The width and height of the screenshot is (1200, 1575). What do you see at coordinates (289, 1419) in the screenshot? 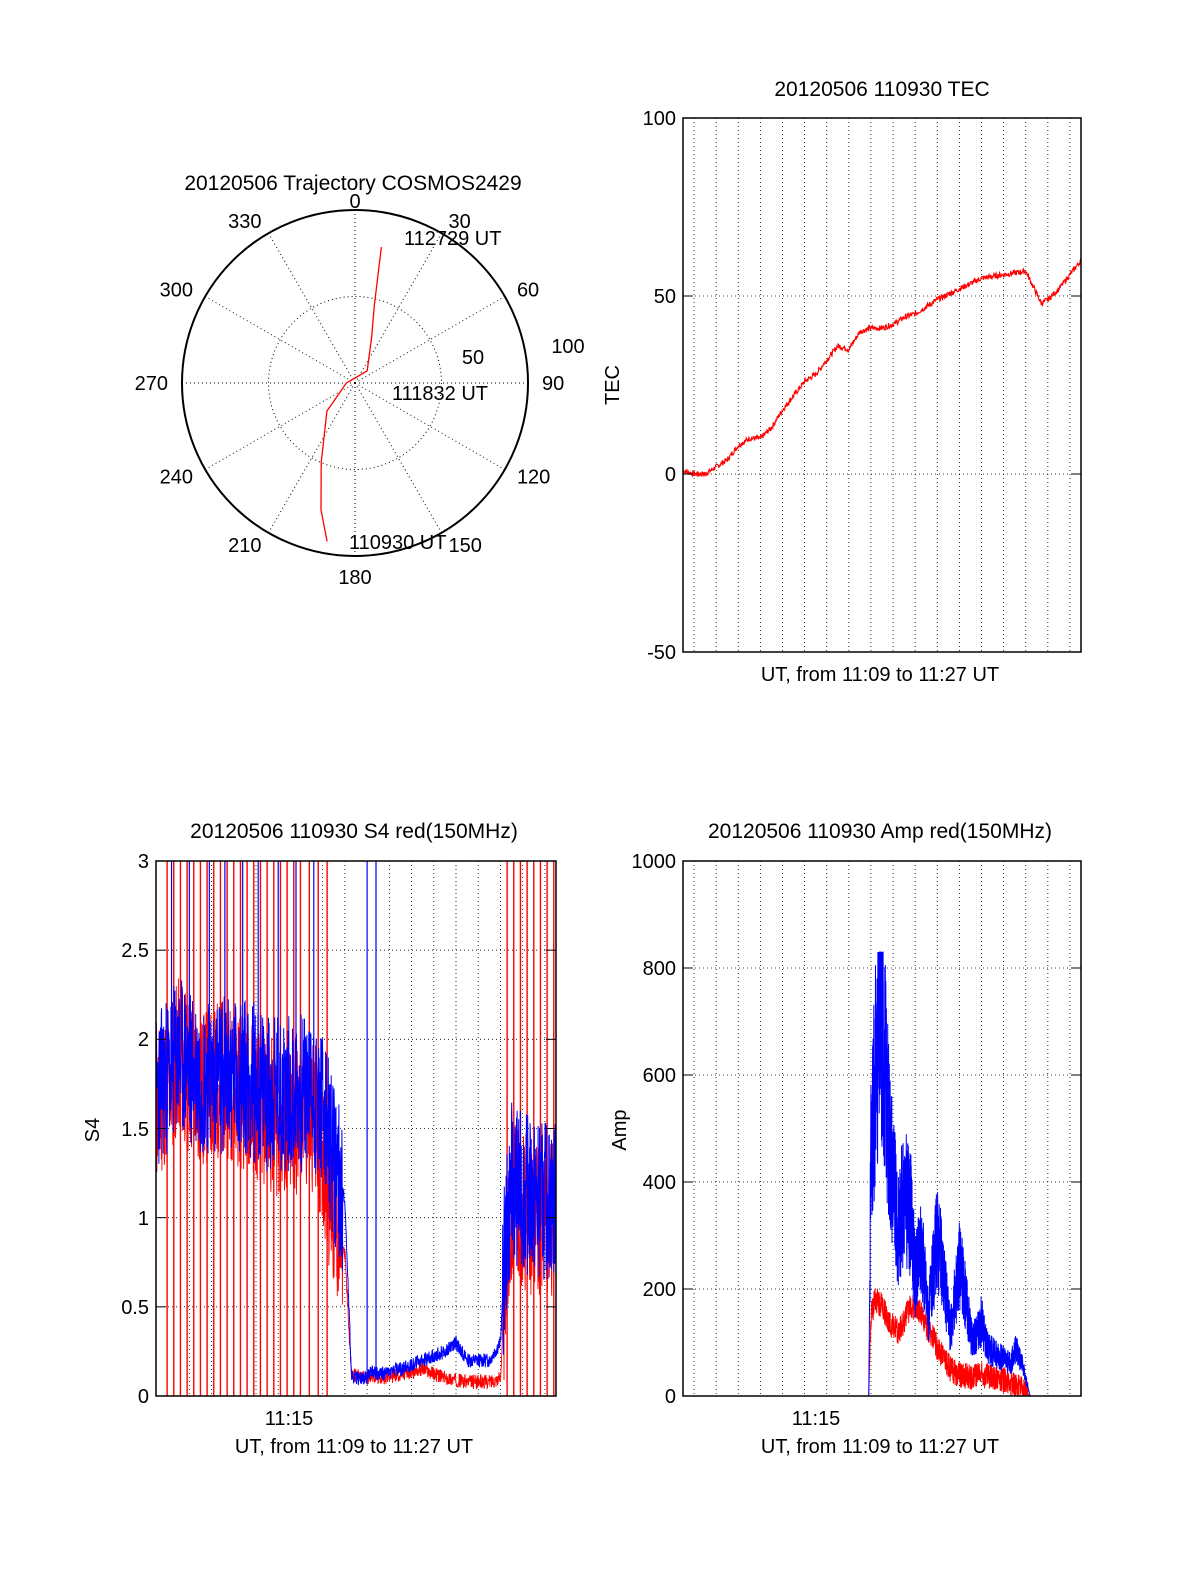
I see `s4-x-tick-label: 11:15` at bounding box center [289, 1419].